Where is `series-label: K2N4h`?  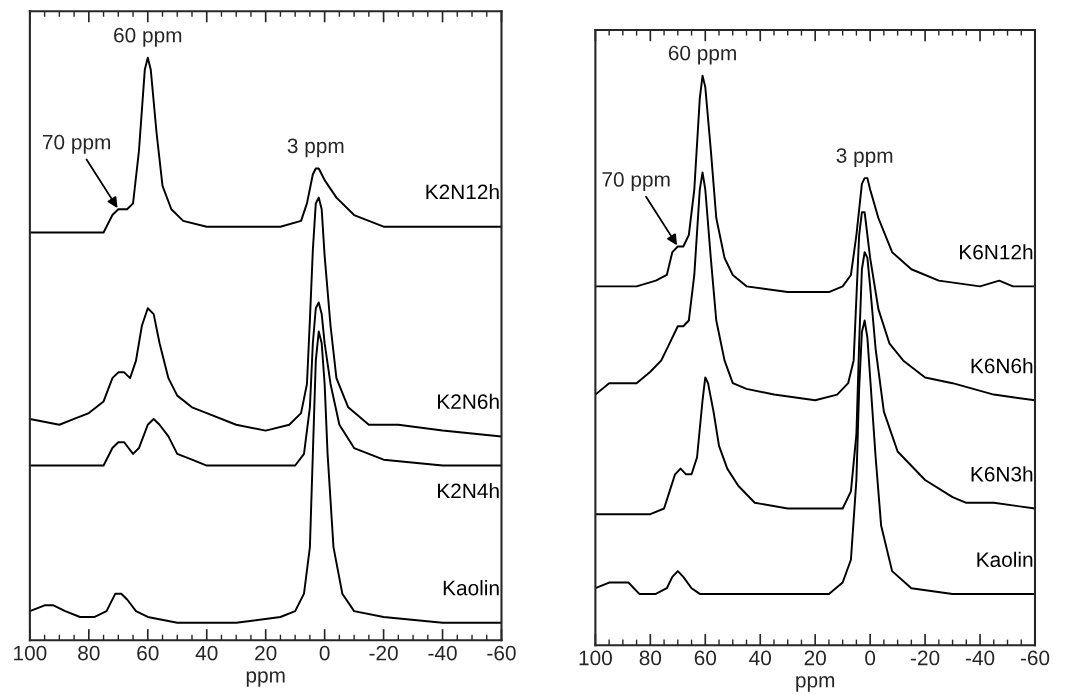
series-label: K2N4h is located at coordinates (468, 491).